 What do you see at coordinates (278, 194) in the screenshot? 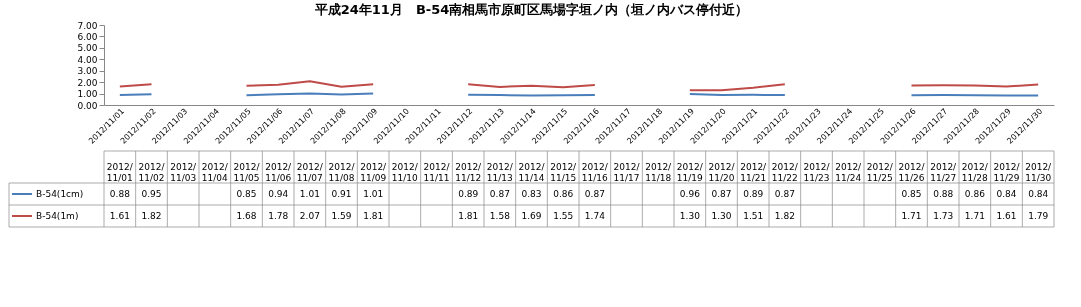
I see `data-label: 0.94` at bounding box center [278, 194].